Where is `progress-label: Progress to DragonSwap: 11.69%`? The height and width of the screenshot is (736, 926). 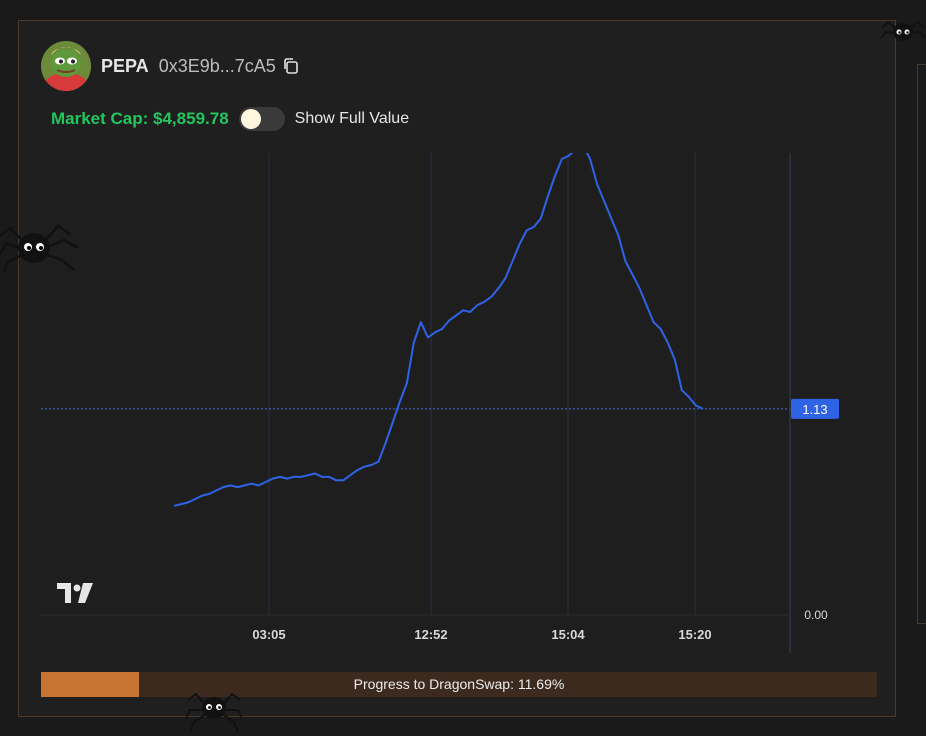 progress-label: Progress to DragonSwap: 11.69% is located at coordinates (459, 684).